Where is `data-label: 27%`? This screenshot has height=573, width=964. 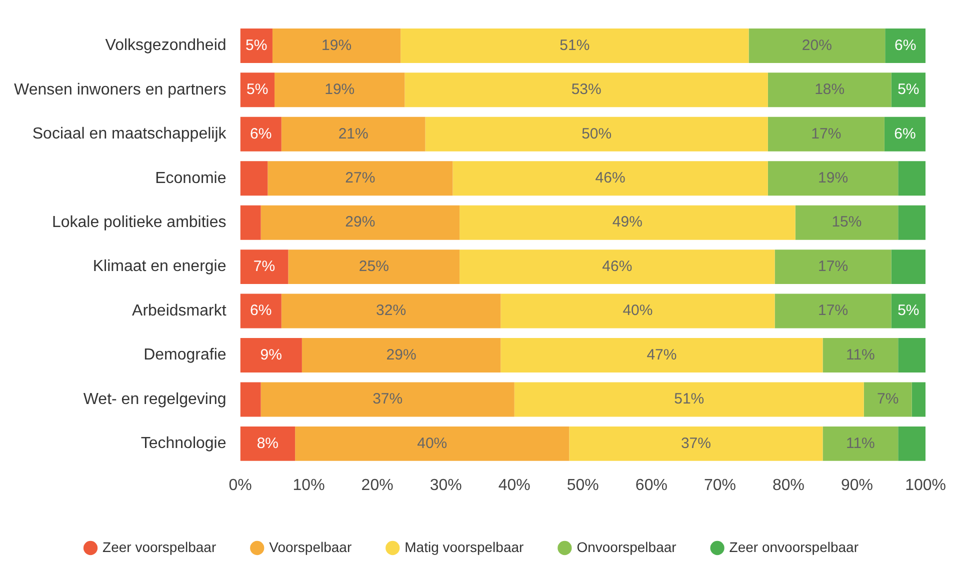
data-label: 27% is located at coordinates (360, 178).